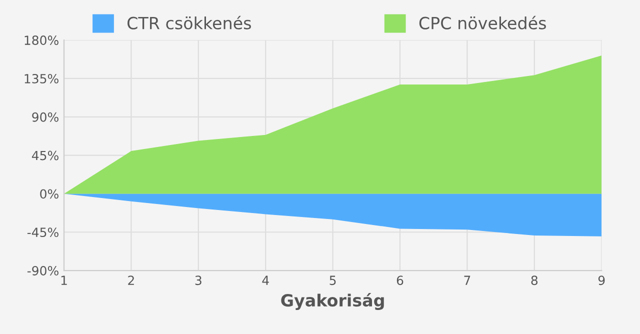 Image resolution: width=640 pixels, height=334 pixels. What do you see at coordinates (41, 41) in the screenshot?
I see `y-tick-label: 180%` at bounding box center [41, 41].